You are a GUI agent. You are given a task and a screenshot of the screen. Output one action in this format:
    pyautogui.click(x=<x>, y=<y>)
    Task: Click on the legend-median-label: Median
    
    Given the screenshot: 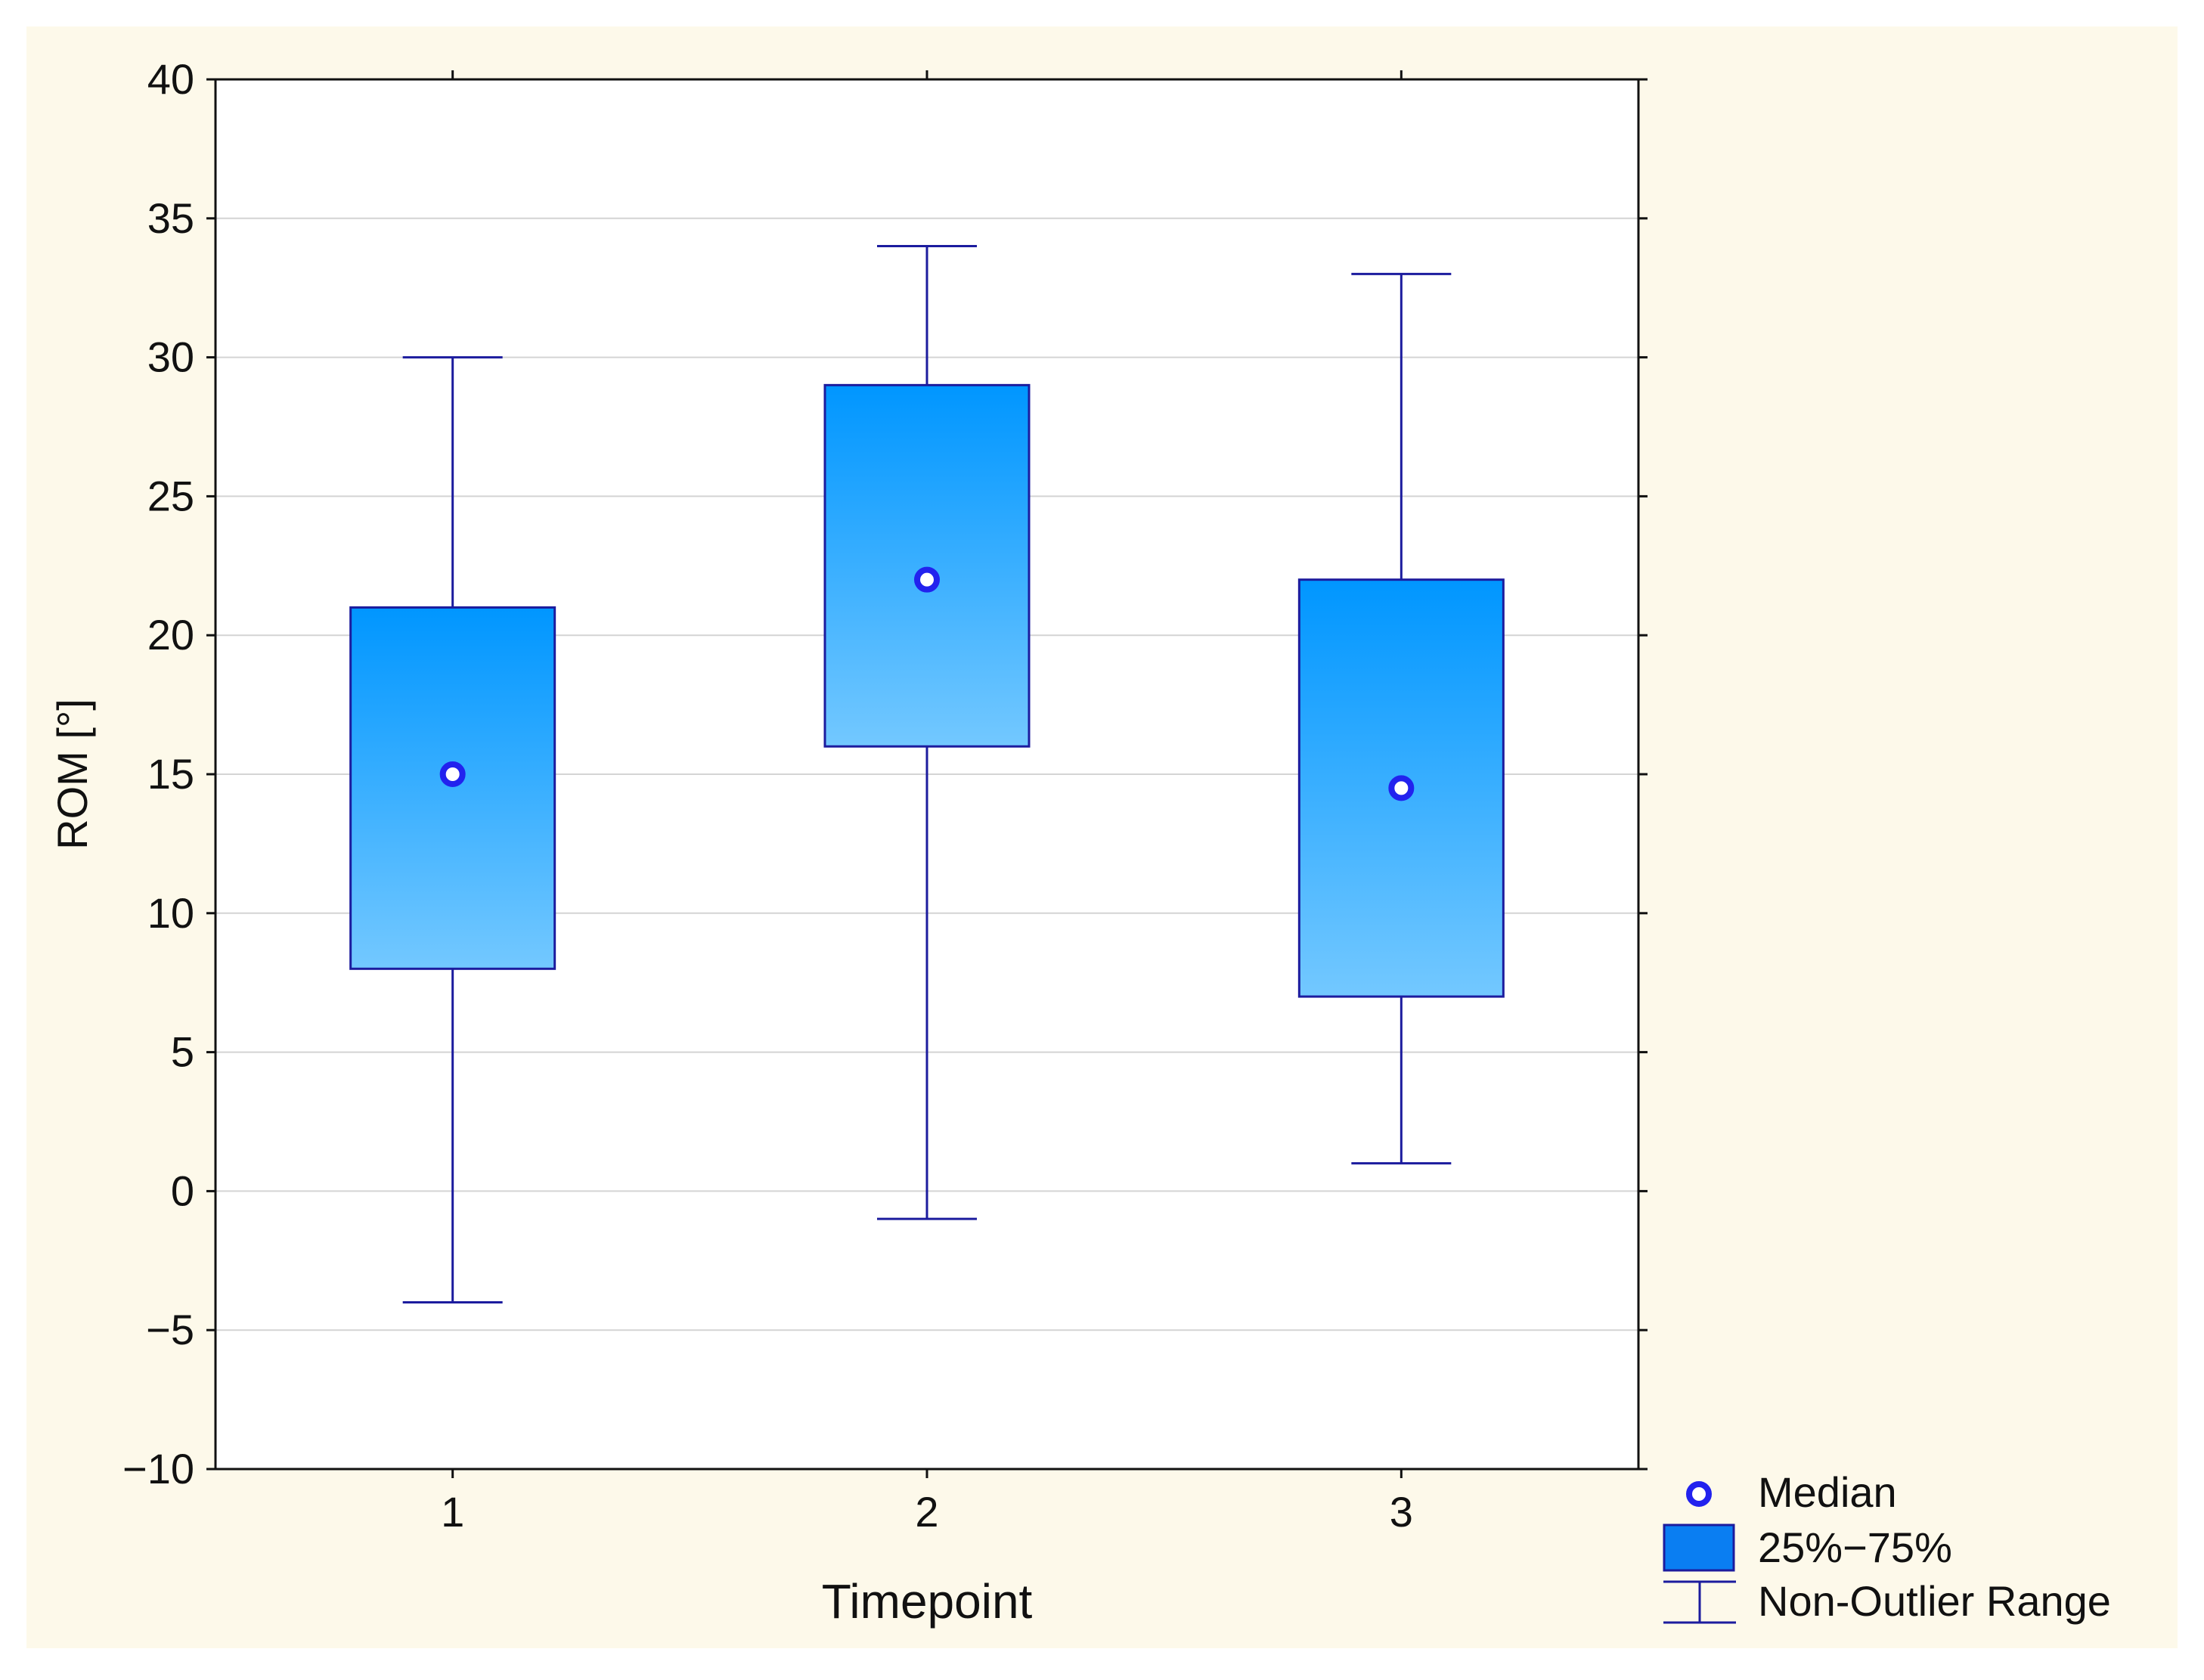 What is the action you would take?
    pyautogui.click(x=1827, y=1492)
    